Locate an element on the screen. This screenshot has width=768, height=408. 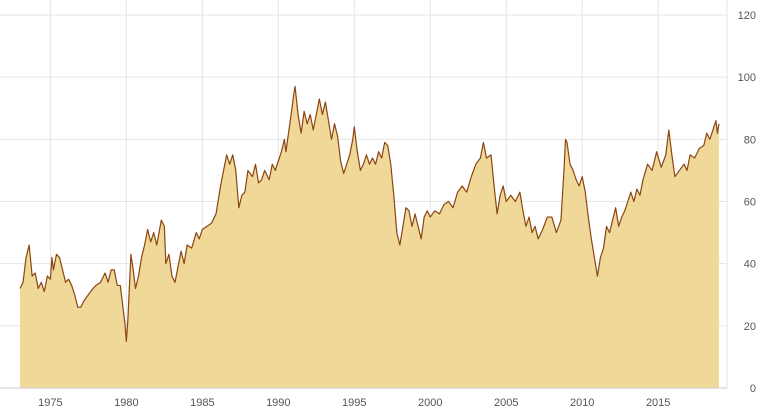
y-tick-label-40: 40 is located at coordinates (750, 265).